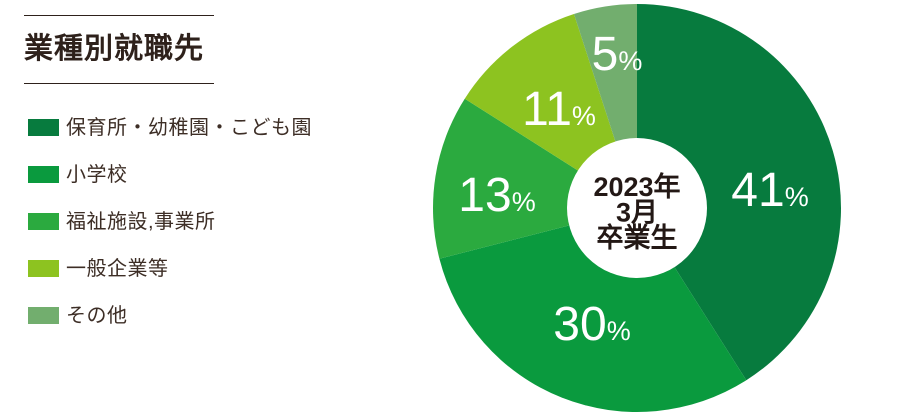 The height and width of the screenshot is (415, 914). I want to click on legend-label: 一般企業等, so click(117, 268).